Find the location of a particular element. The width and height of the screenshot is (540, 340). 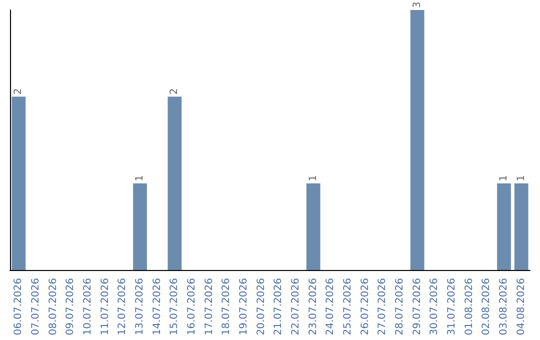

x-tick-label: 22.07.2026 is located at coordinates (296, 307).